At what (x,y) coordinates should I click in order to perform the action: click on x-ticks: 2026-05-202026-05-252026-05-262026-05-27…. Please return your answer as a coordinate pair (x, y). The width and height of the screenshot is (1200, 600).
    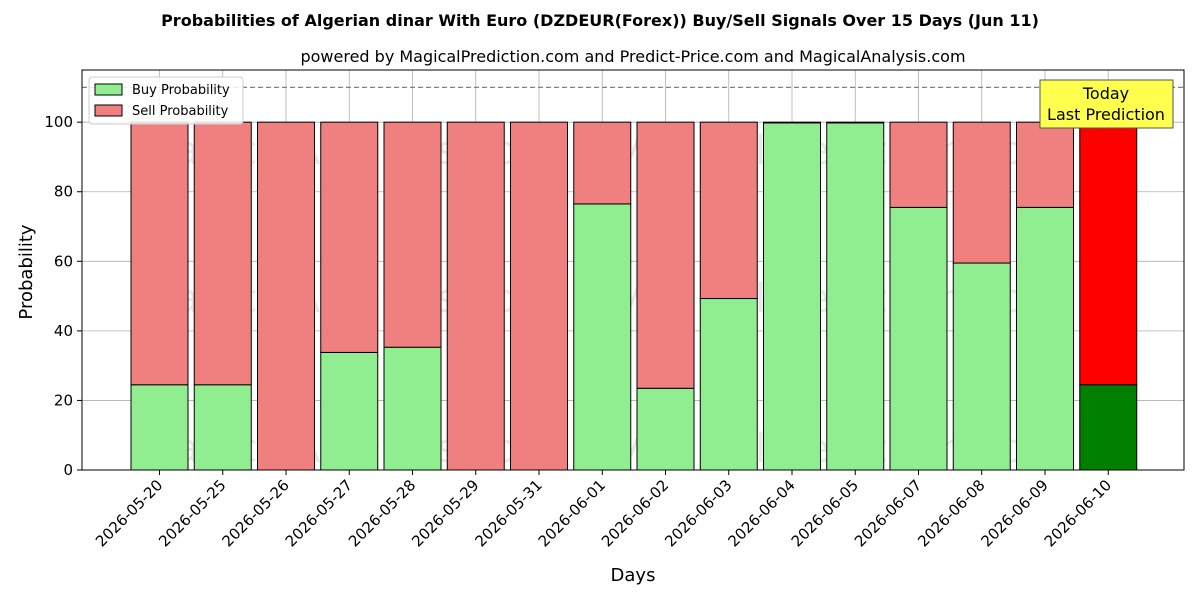
    Looking at the image, I should click on (603, 510).